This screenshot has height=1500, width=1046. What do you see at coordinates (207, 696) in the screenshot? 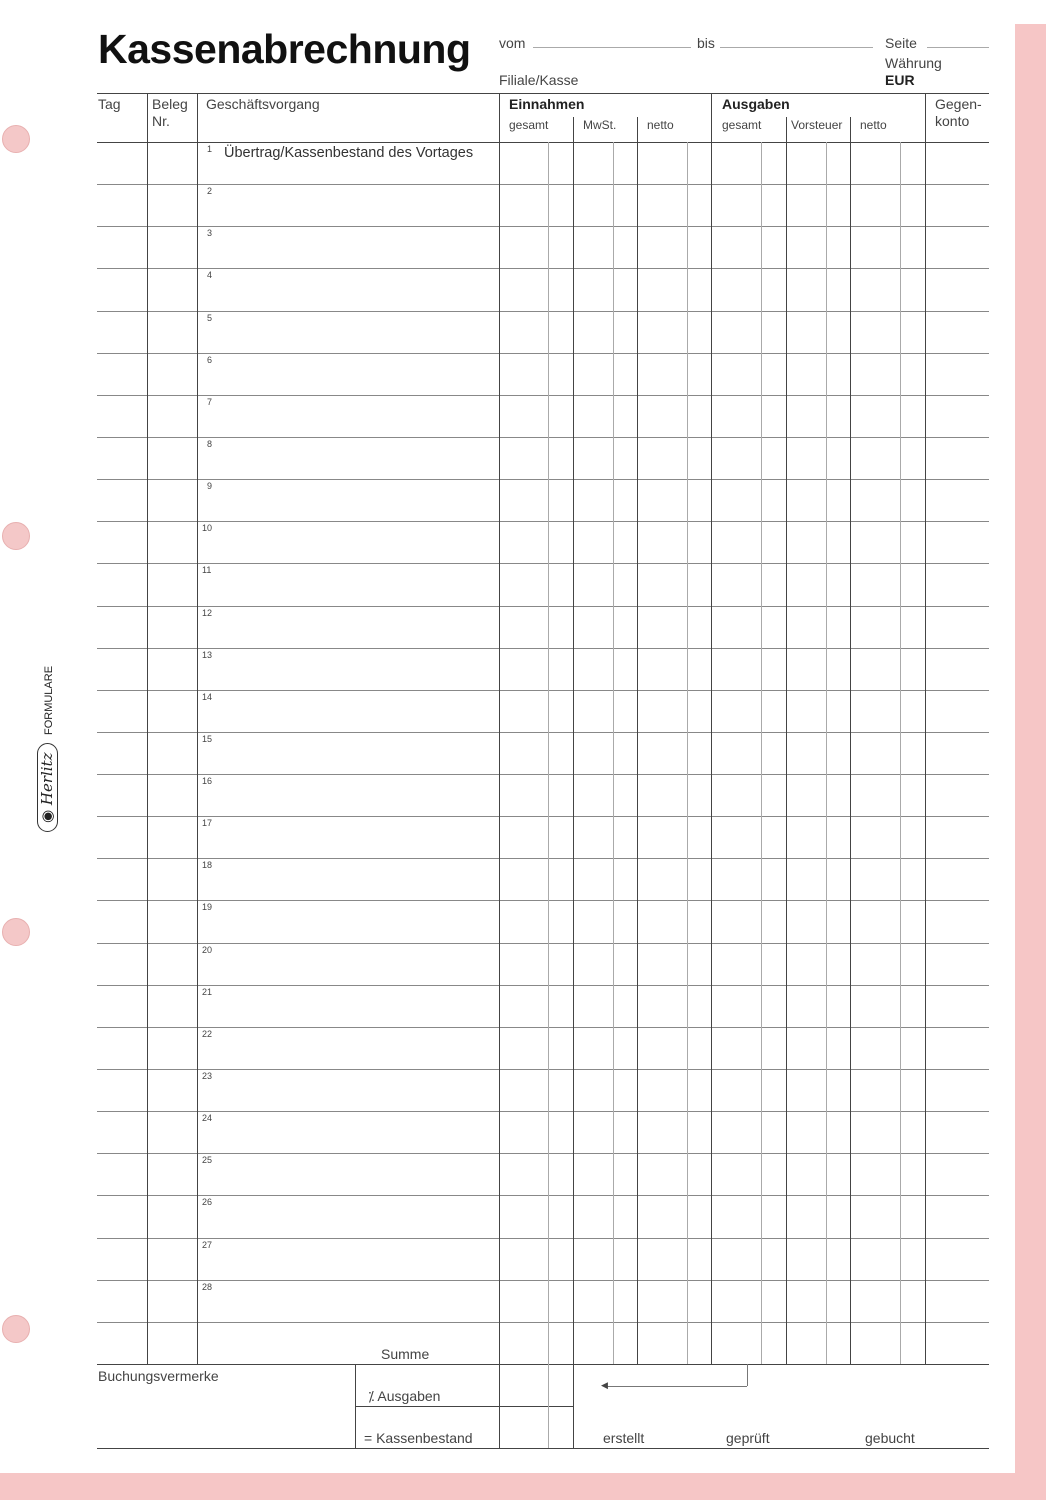
I see `row-number: 14` at bounding box center [207, 696].